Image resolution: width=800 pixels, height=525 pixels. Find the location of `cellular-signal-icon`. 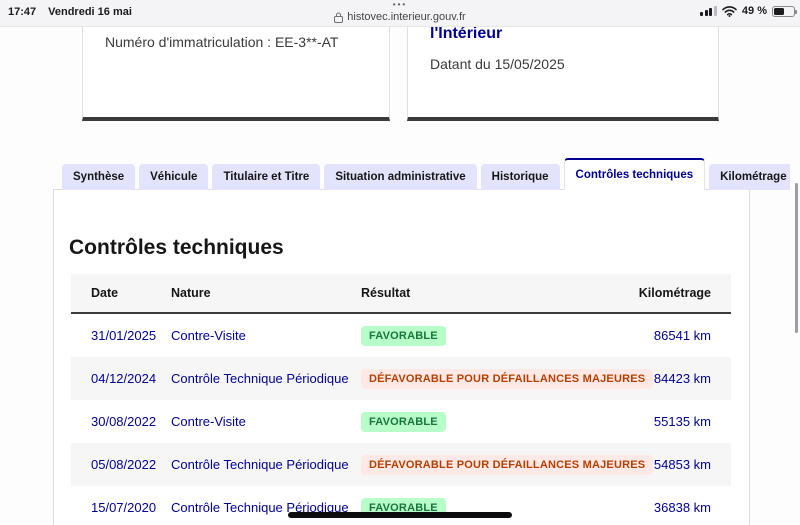

cellular-signal-icon is located at coordinates (708, 11).